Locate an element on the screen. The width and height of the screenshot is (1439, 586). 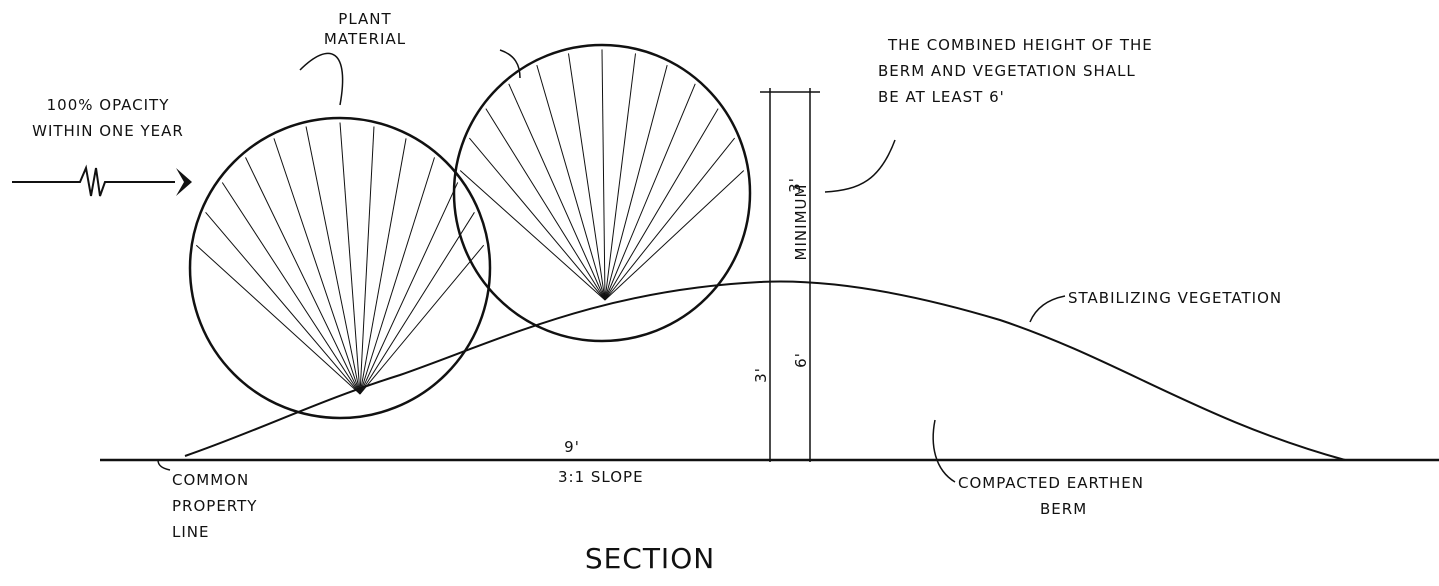
dimension-label: 6' is located at coordinates (801, 360).